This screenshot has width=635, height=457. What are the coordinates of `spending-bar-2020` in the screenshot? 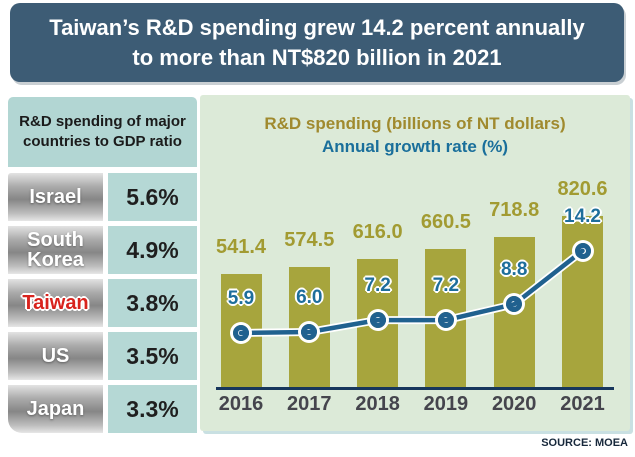 It's located at (514, 312).